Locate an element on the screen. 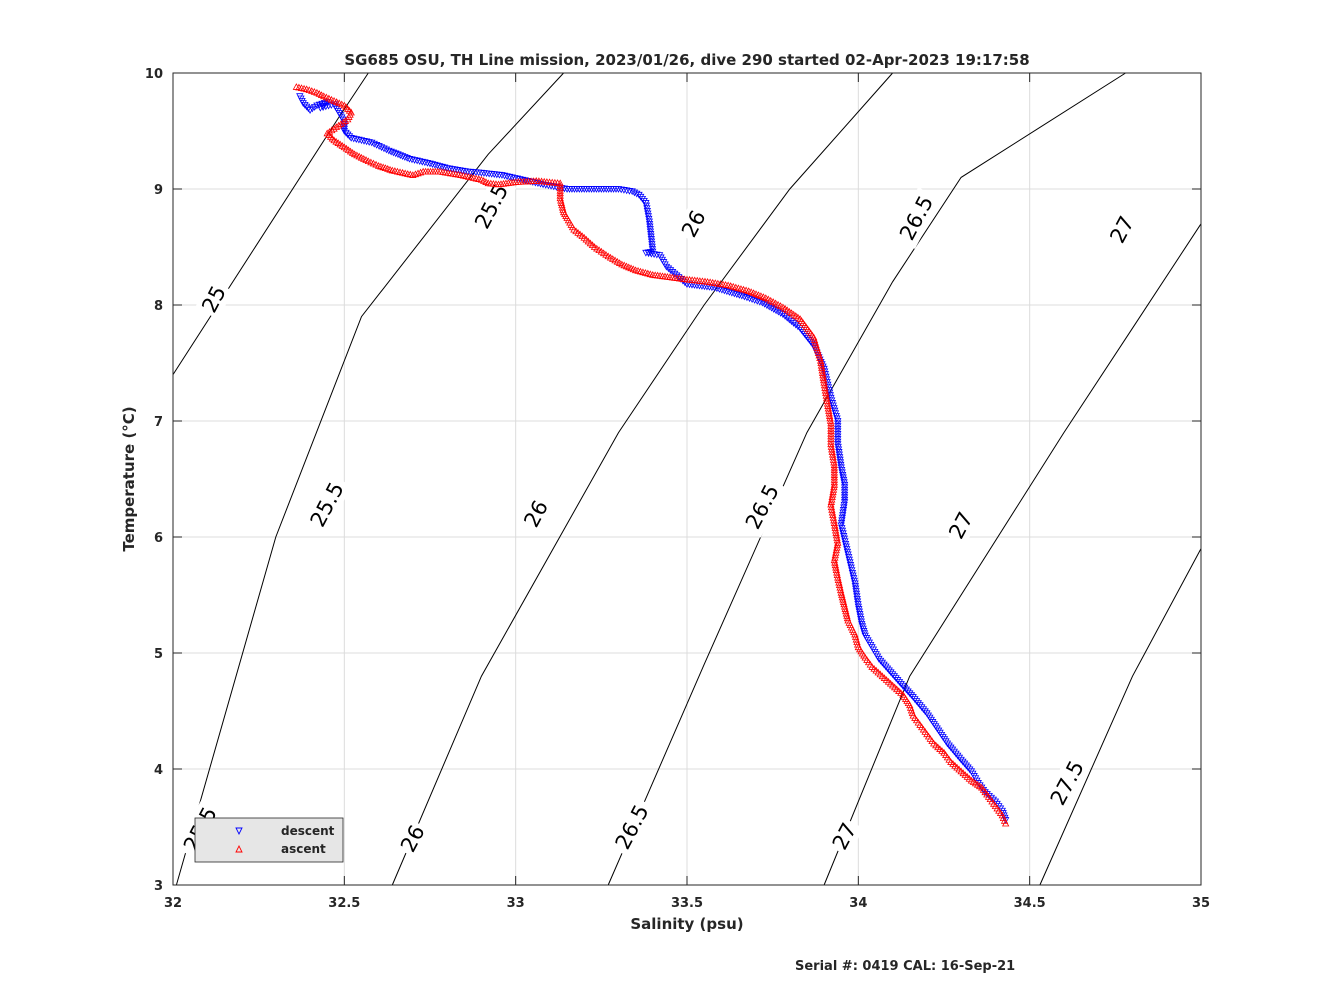 Image resolution: width=1328 pixels, height=996 pixels. y-tick-label: 6 is located at coordinates (158, 538).